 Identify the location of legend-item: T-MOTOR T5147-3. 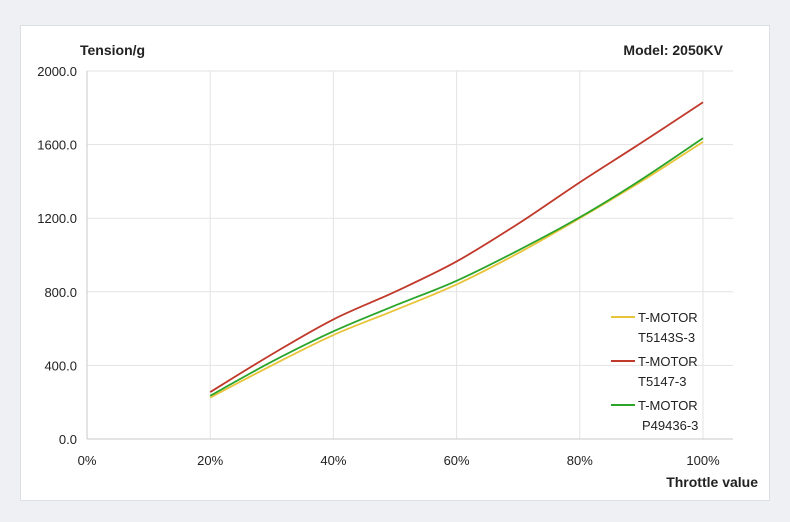
(654, 371).